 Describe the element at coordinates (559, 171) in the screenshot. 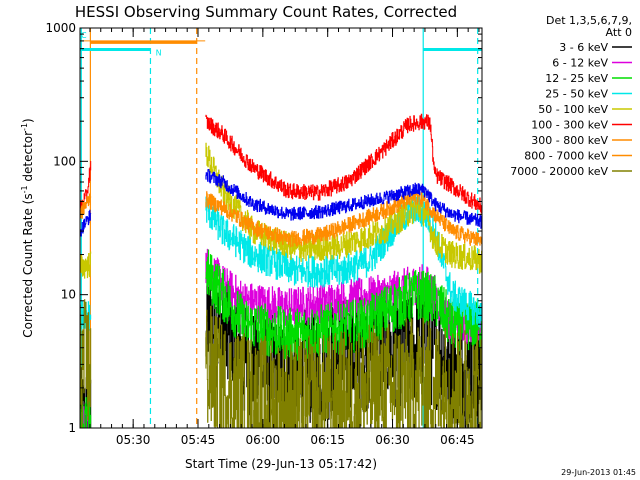

I see `legend-entry: 7000 - 20000 keV` at that location.